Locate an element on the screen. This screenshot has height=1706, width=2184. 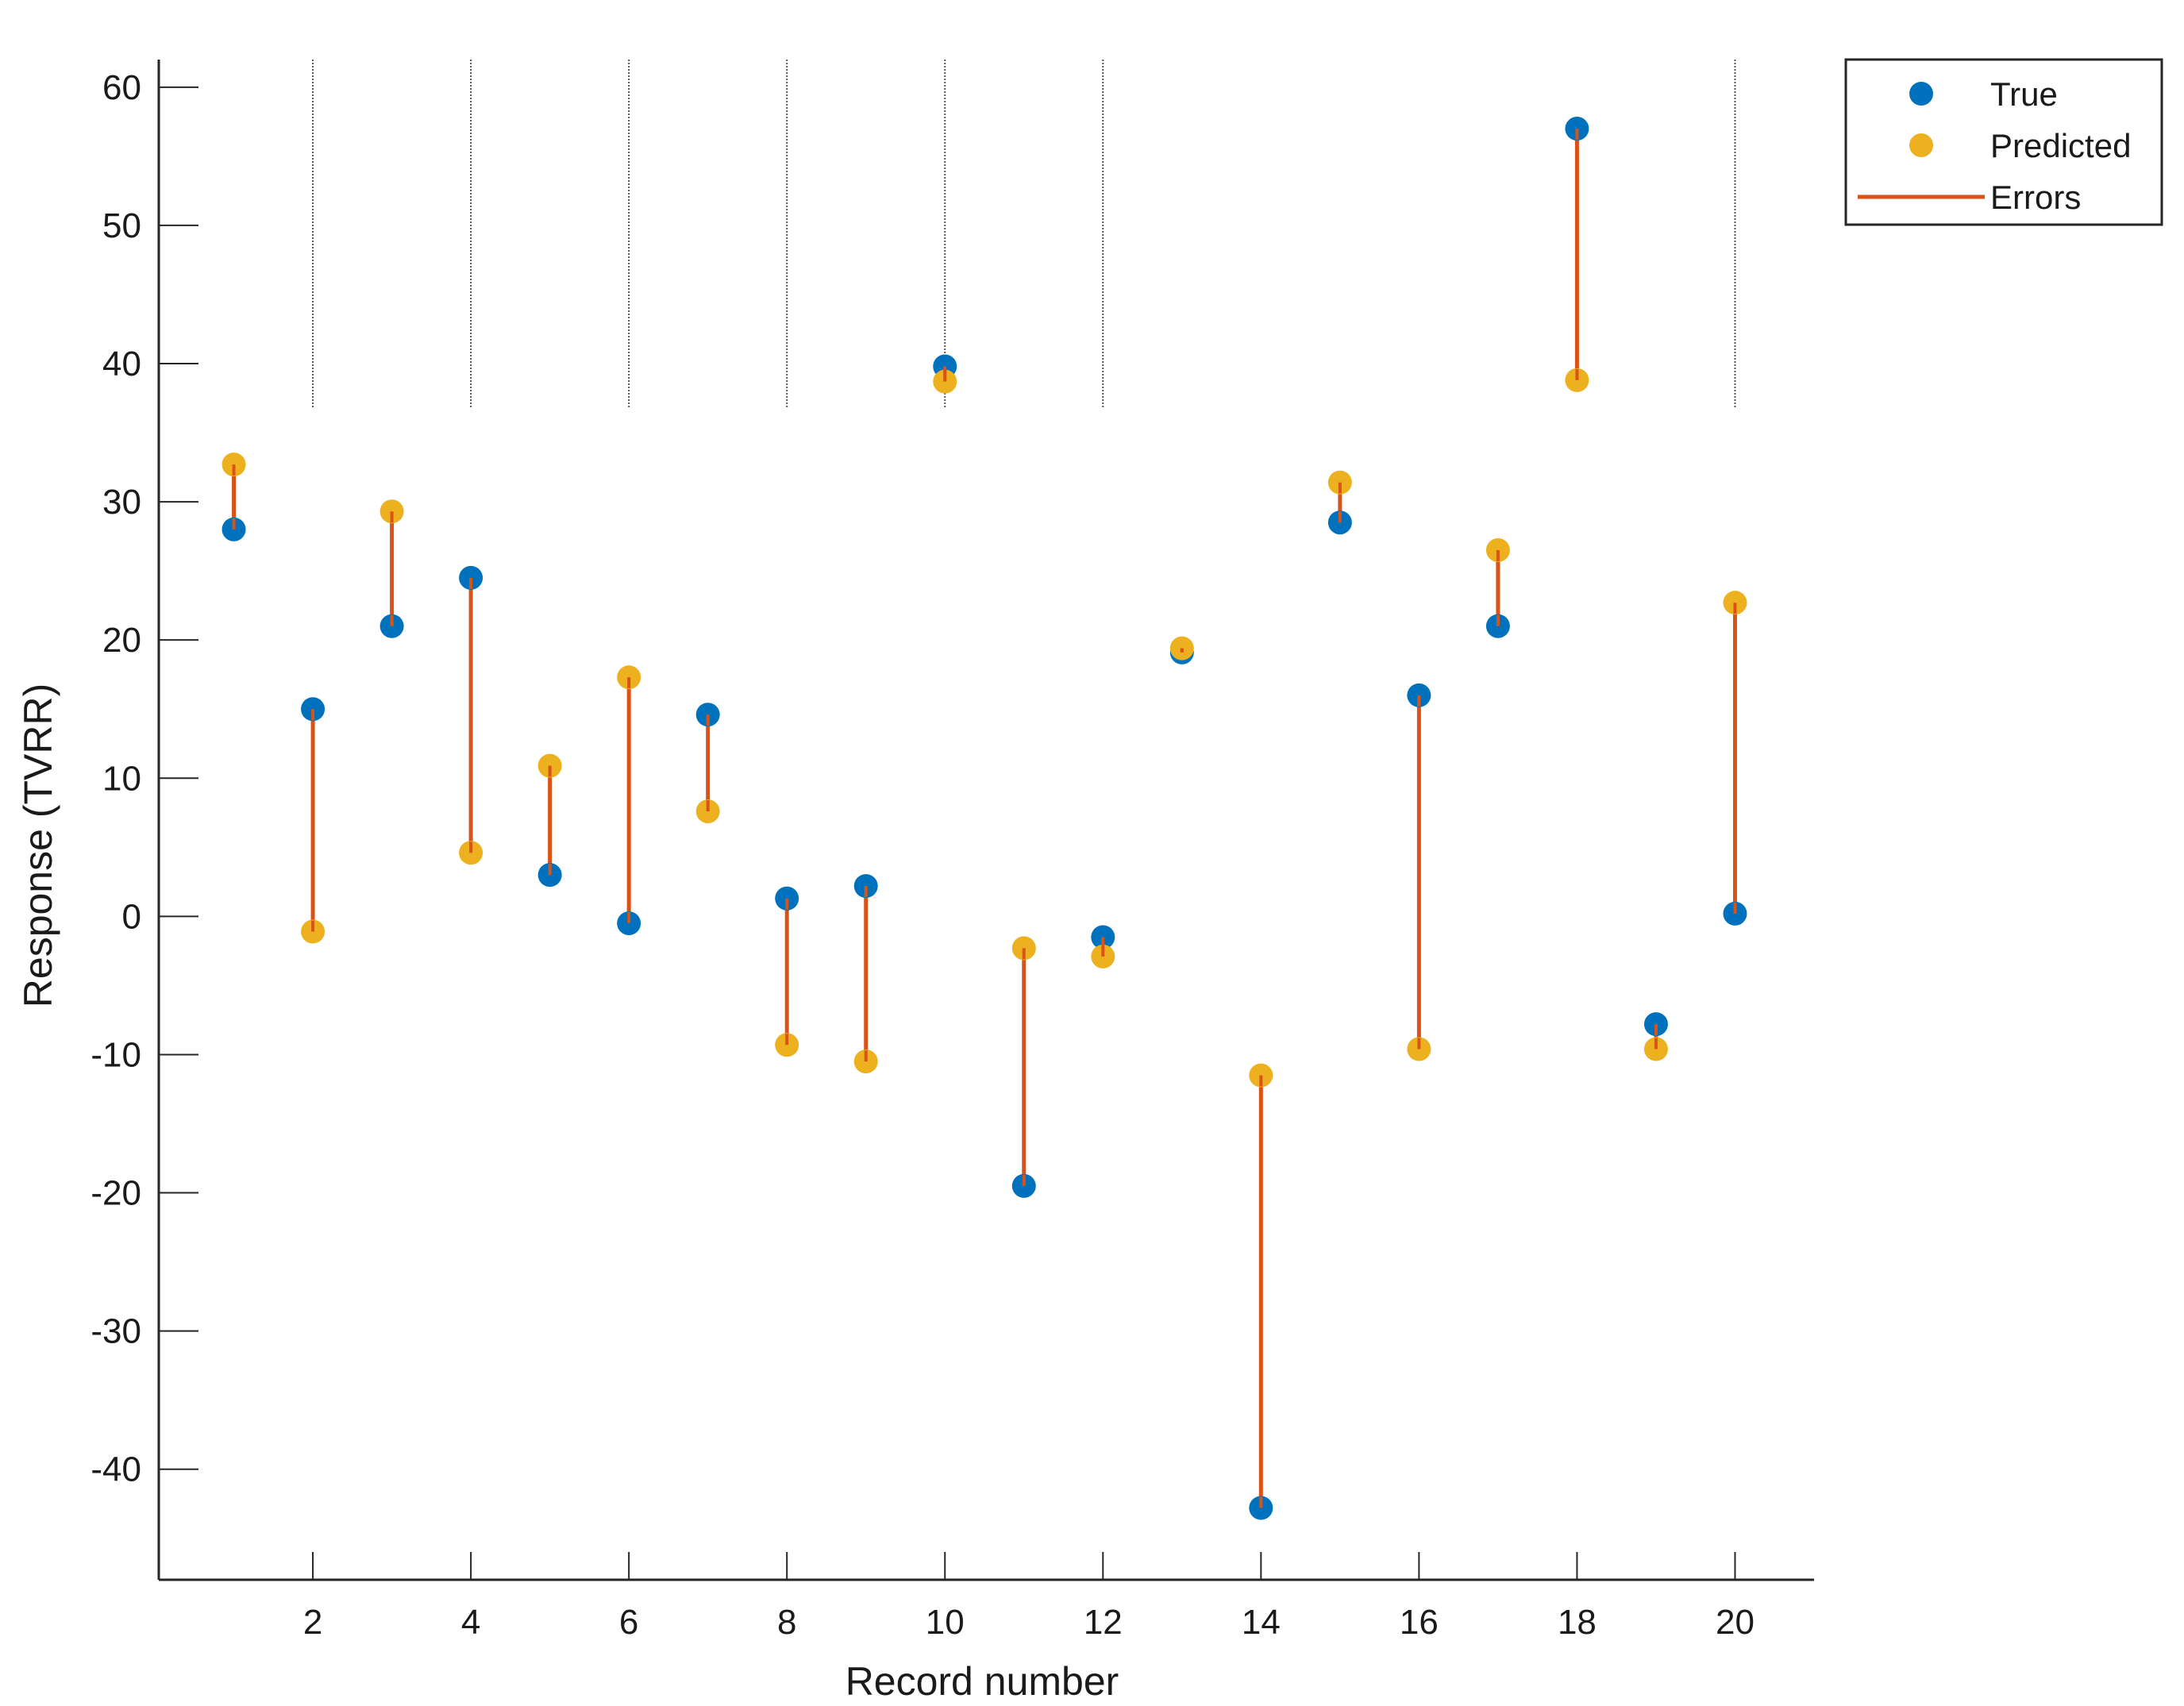
x-tick-label-6: 6 is located at coordinates (628, 1623).